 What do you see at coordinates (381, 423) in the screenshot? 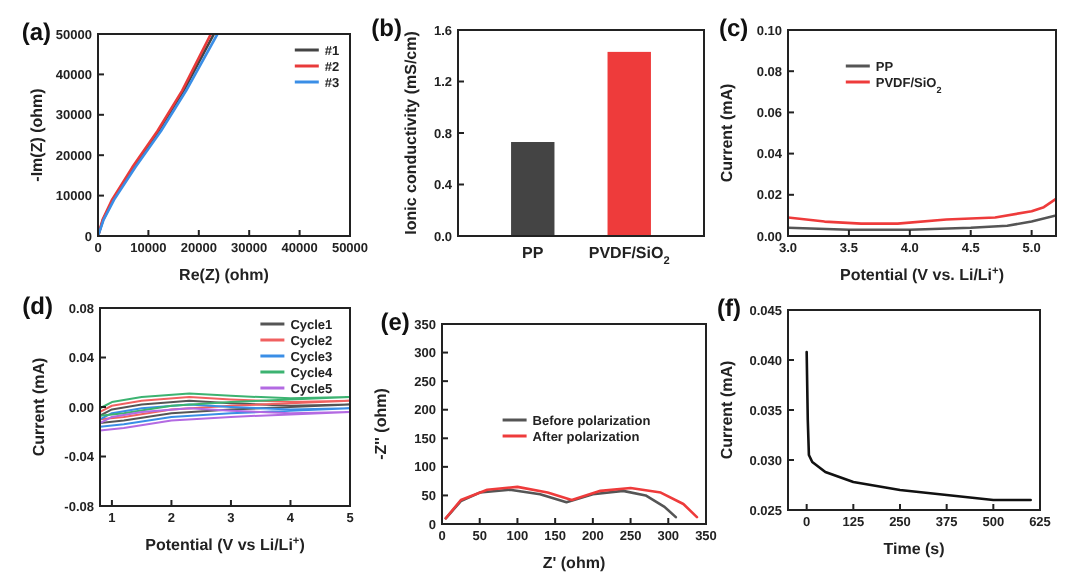
I see `y-axis-title: -Z'' (ohm)` at bounding box center [381, 423].